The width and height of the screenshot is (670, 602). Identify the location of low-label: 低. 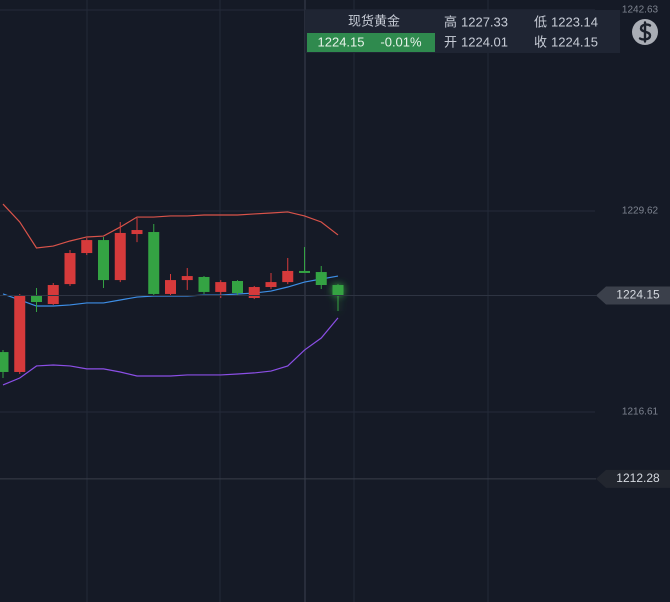
(540, 21).